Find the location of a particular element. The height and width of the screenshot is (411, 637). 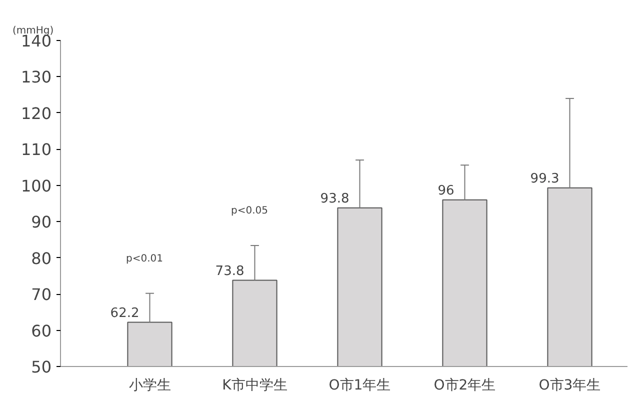

annotation: p<0.05 is located at coordinates (249, 211).